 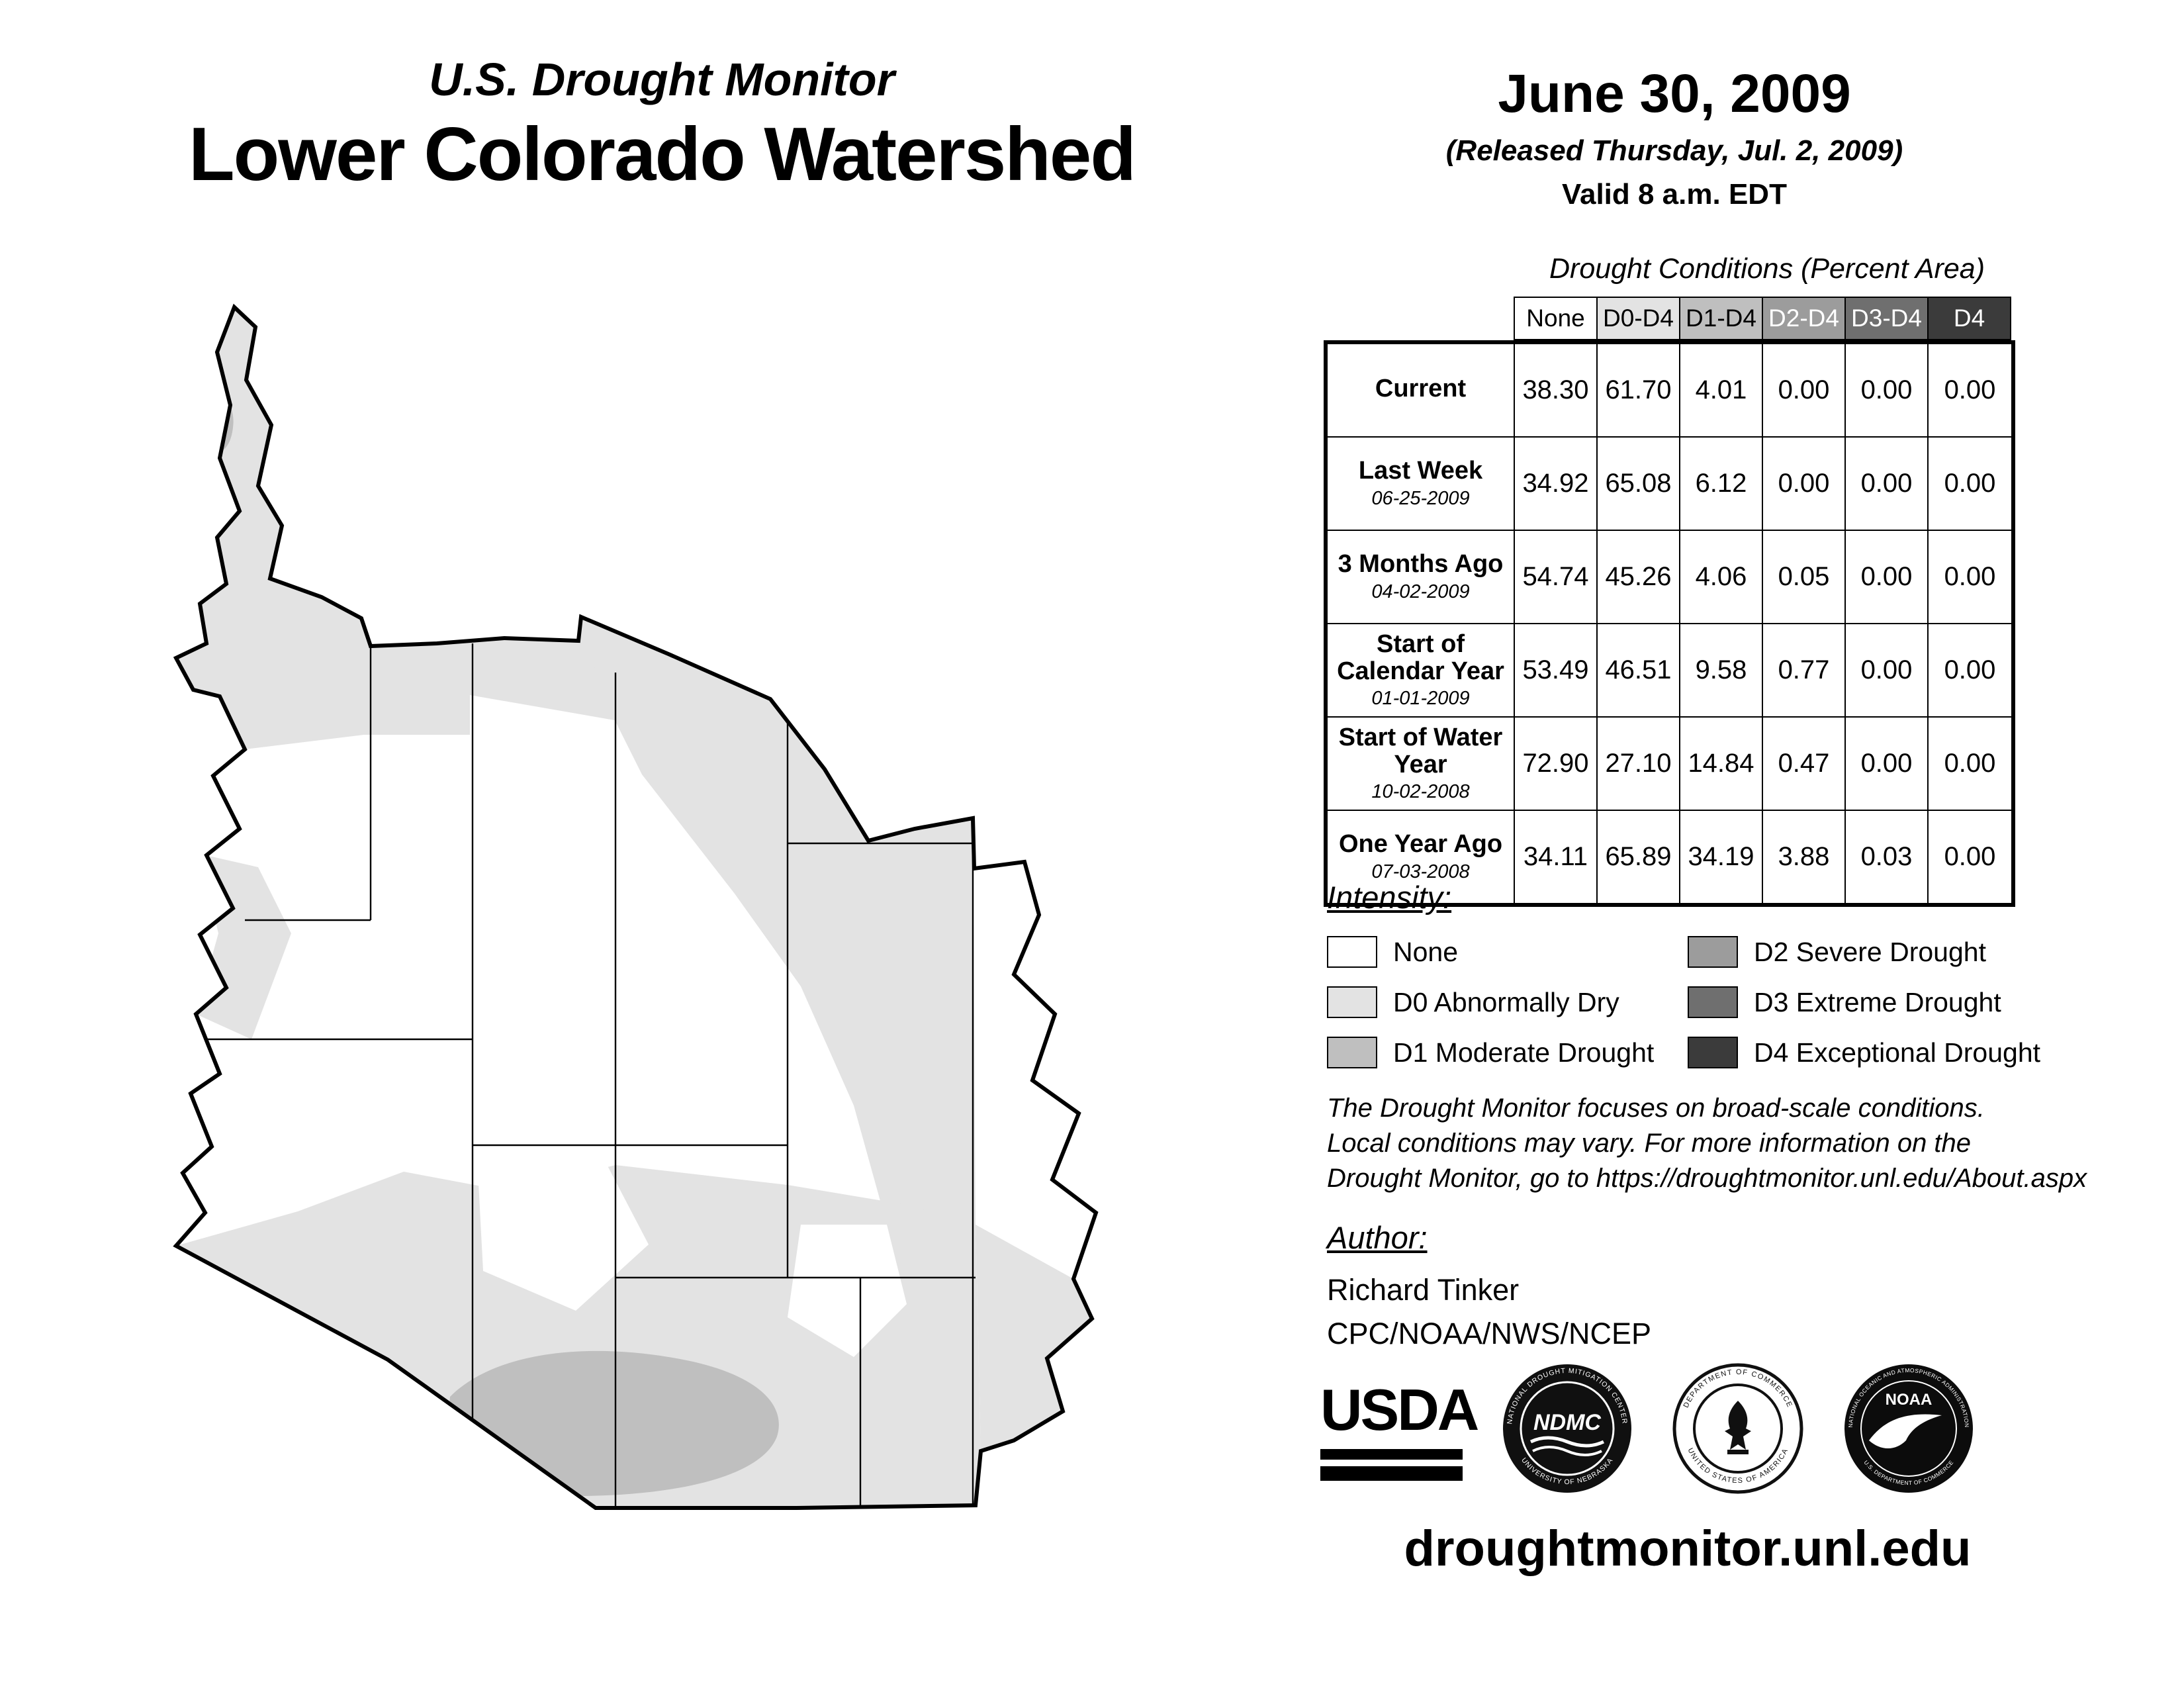 What do you see at coordinates (1507, 1052) in the screenshot?
I see `legend-item-d1: D1 Moderate Drought` at bounding box center [1507, 1052].